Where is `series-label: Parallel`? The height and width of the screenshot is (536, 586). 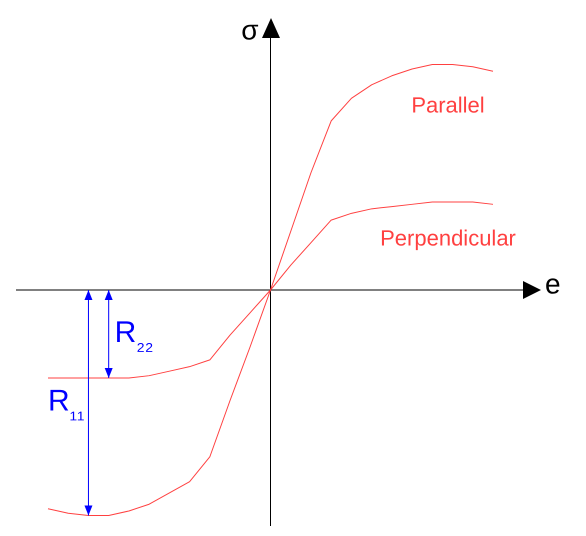 series-label: Parallel is located at coordinates (448, 105).